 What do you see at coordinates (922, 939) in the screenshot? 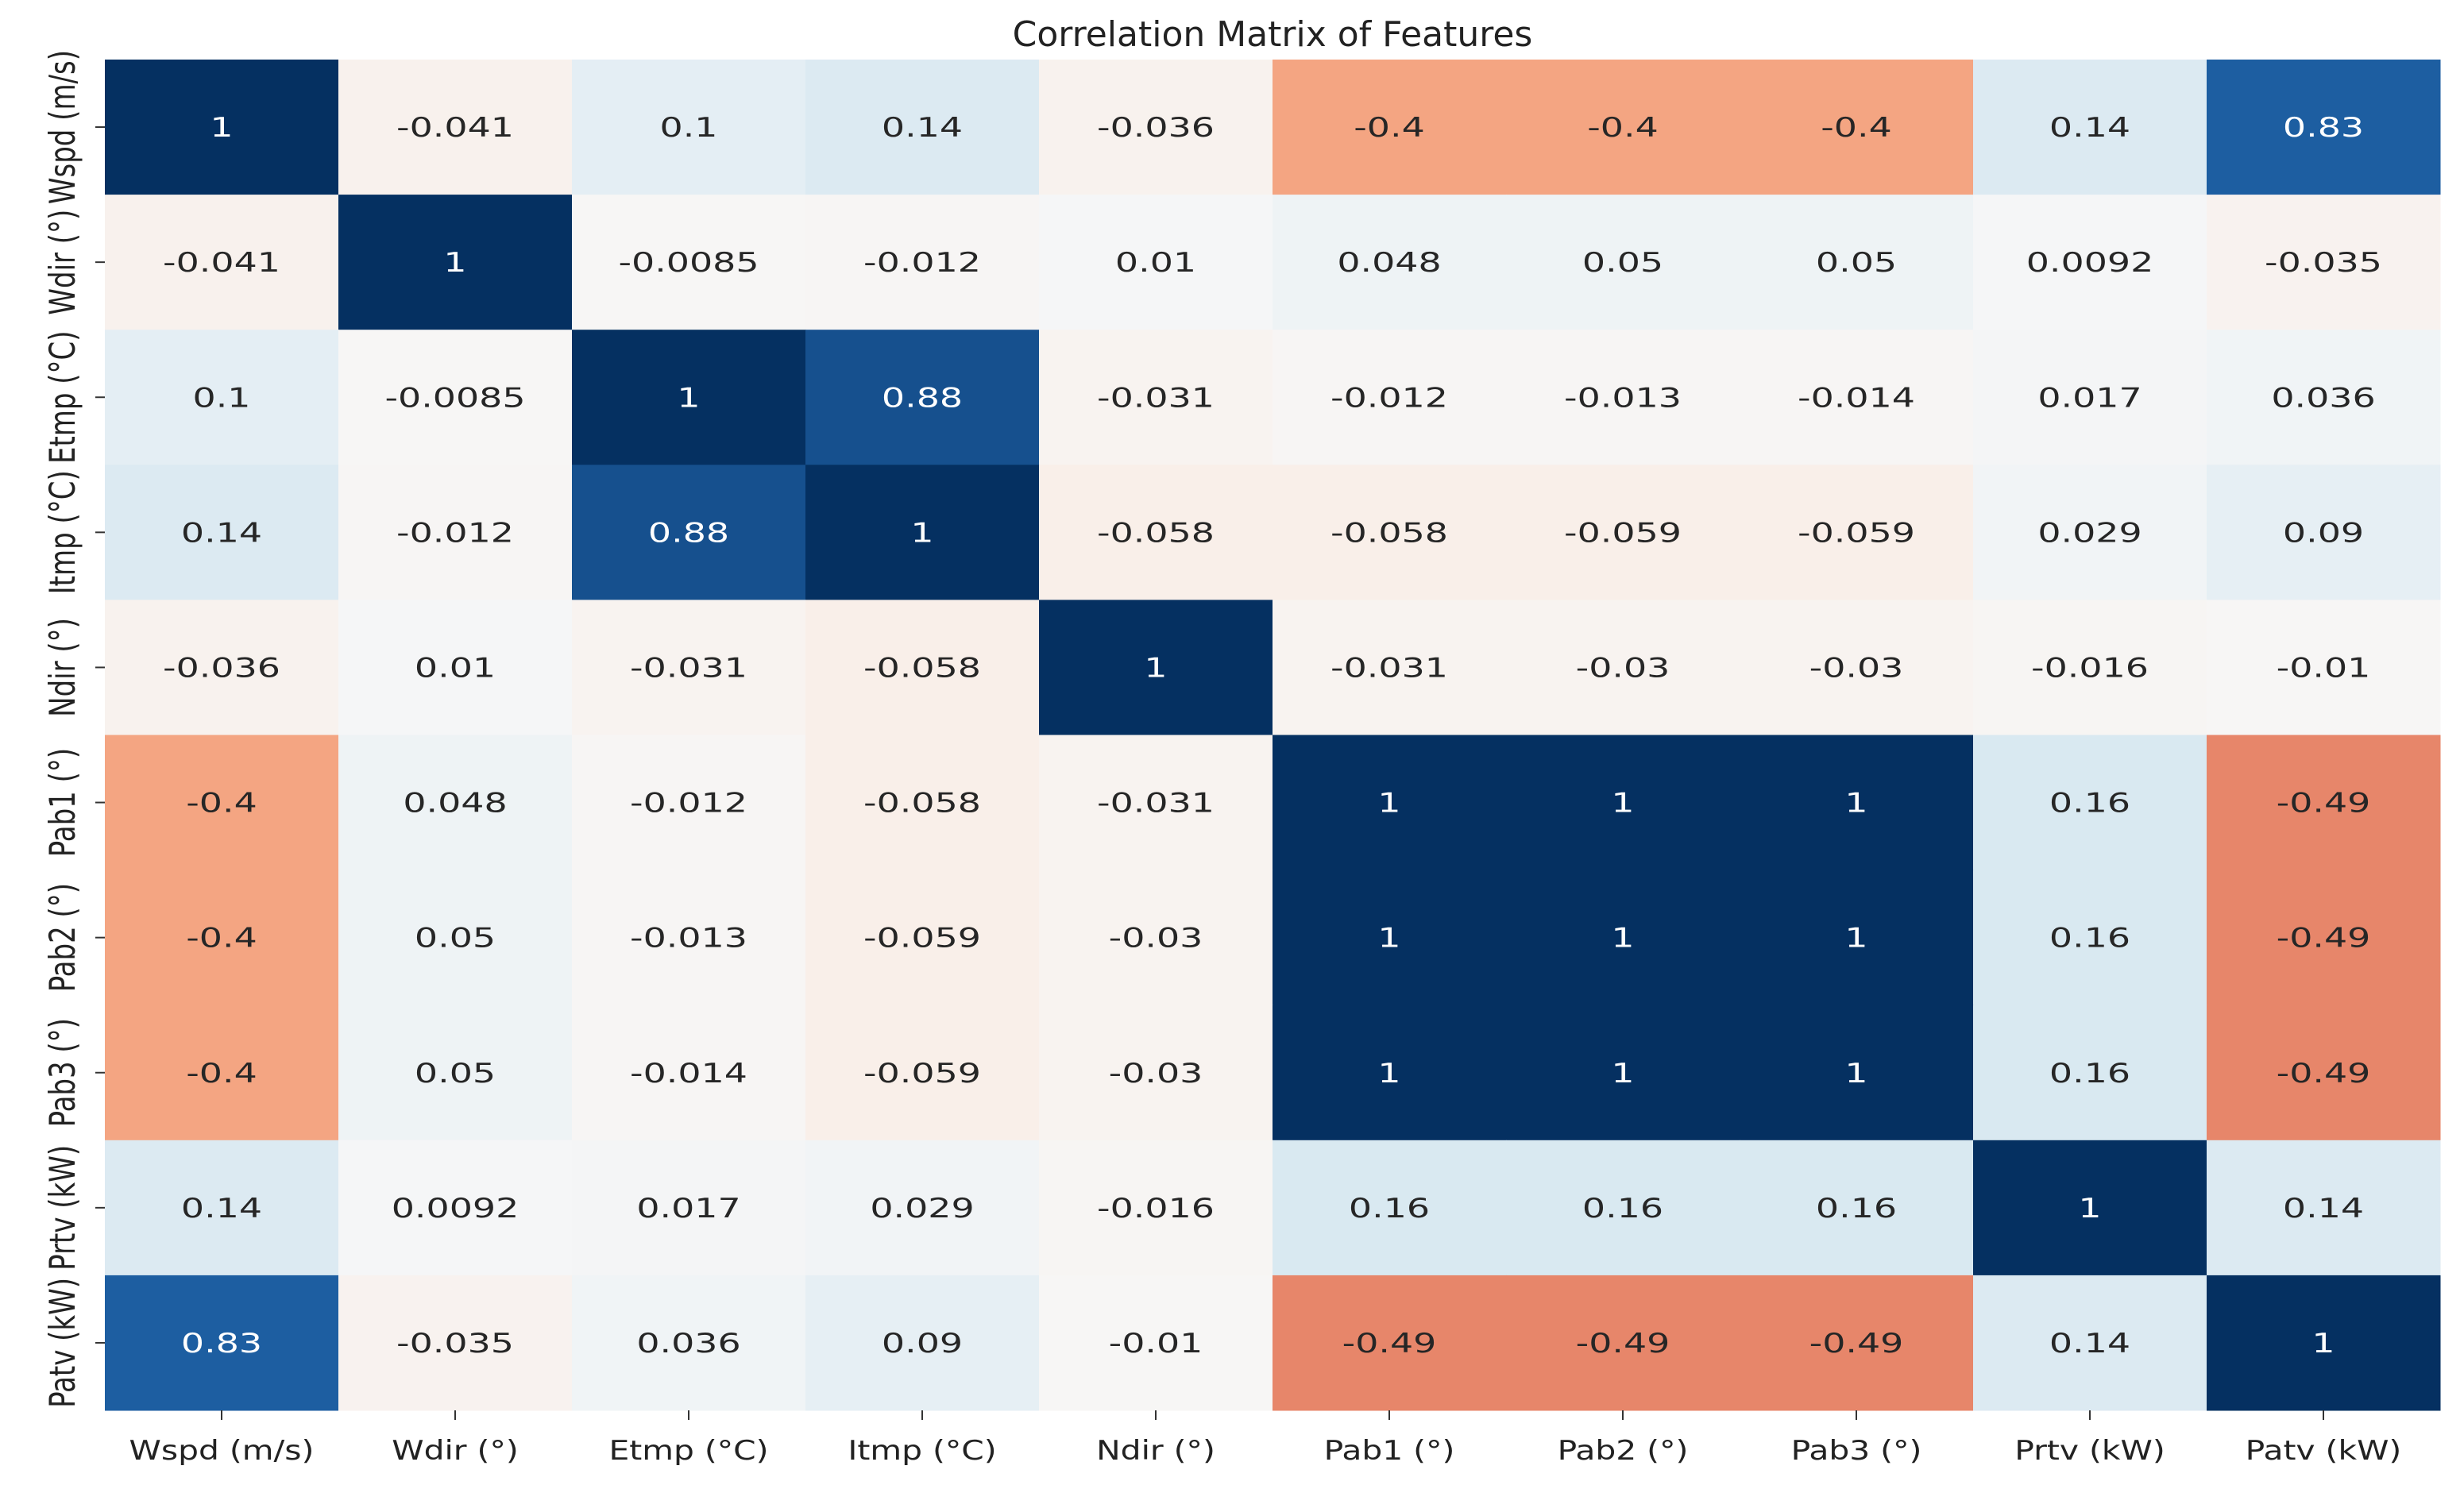
I see `cell-value-label: -0.059` at bounding box center [922, 939].